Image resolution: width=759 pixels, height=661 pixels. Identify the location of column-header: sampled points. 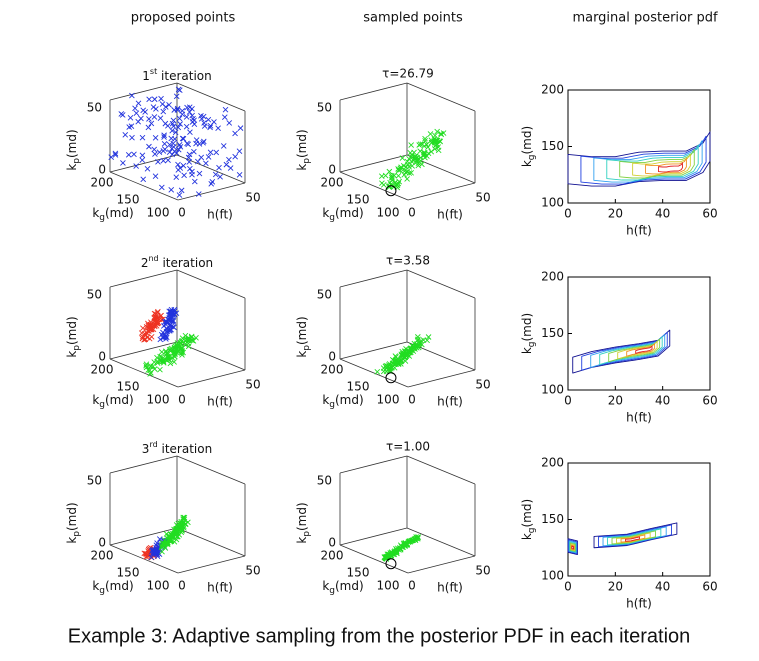
(413, 18).